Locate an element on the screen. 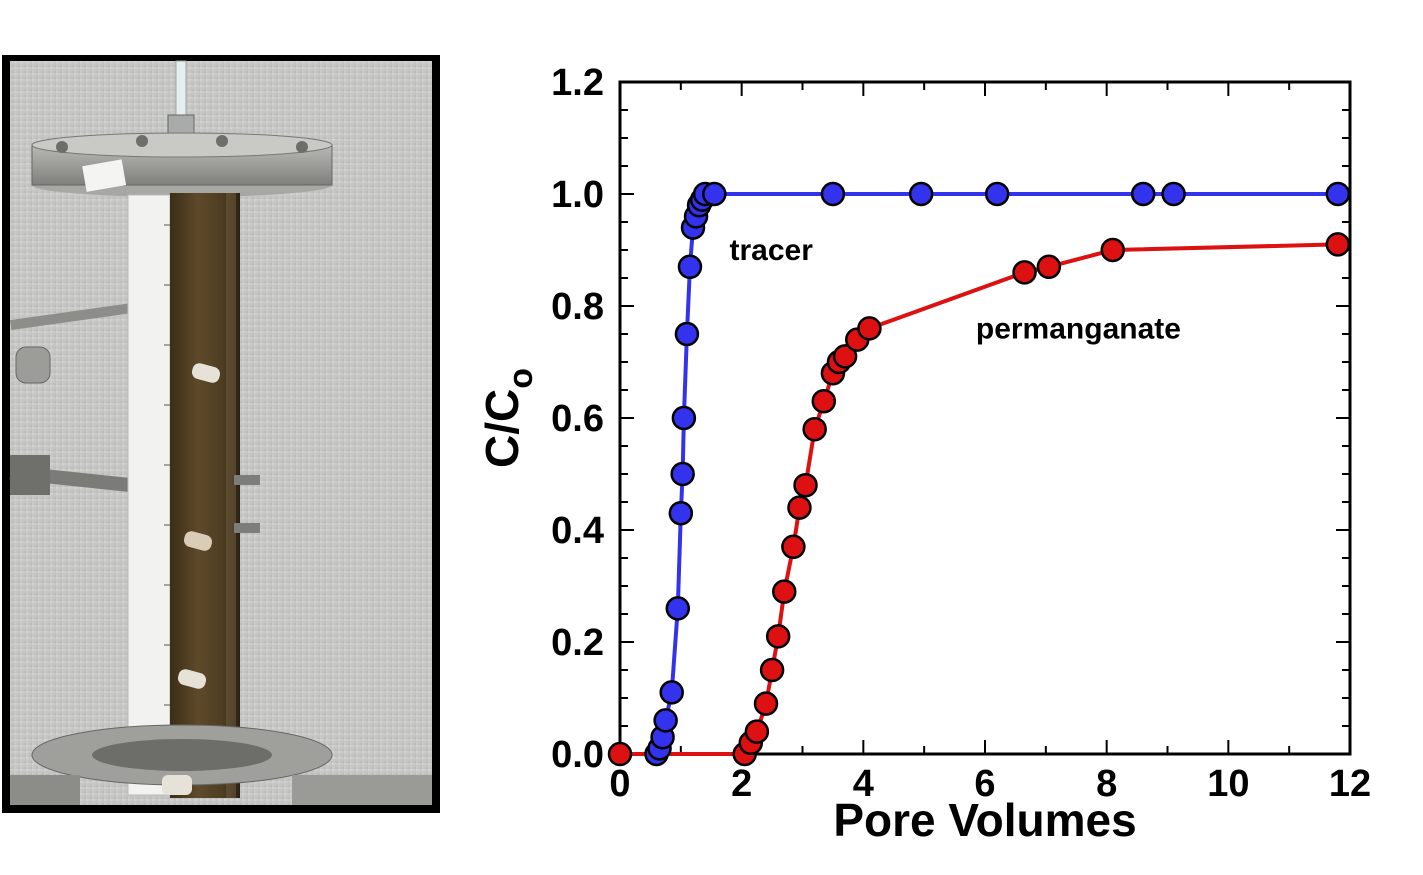  y-axis-title: C/Co is located at coordinates (508, 418).